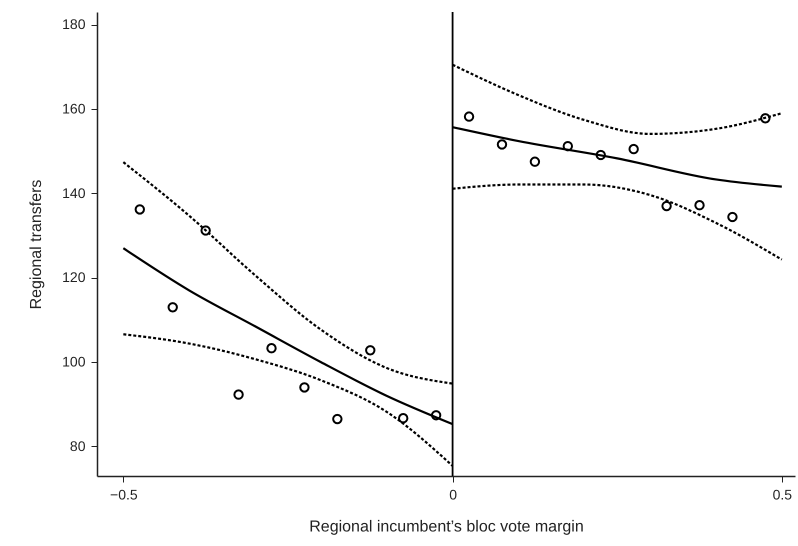  What do you see at coordinates (446, 527) in the screenshot?
I see `x-axis-title: Regional incumbent’s bloc vote margin` at bounding box center [446, 527].